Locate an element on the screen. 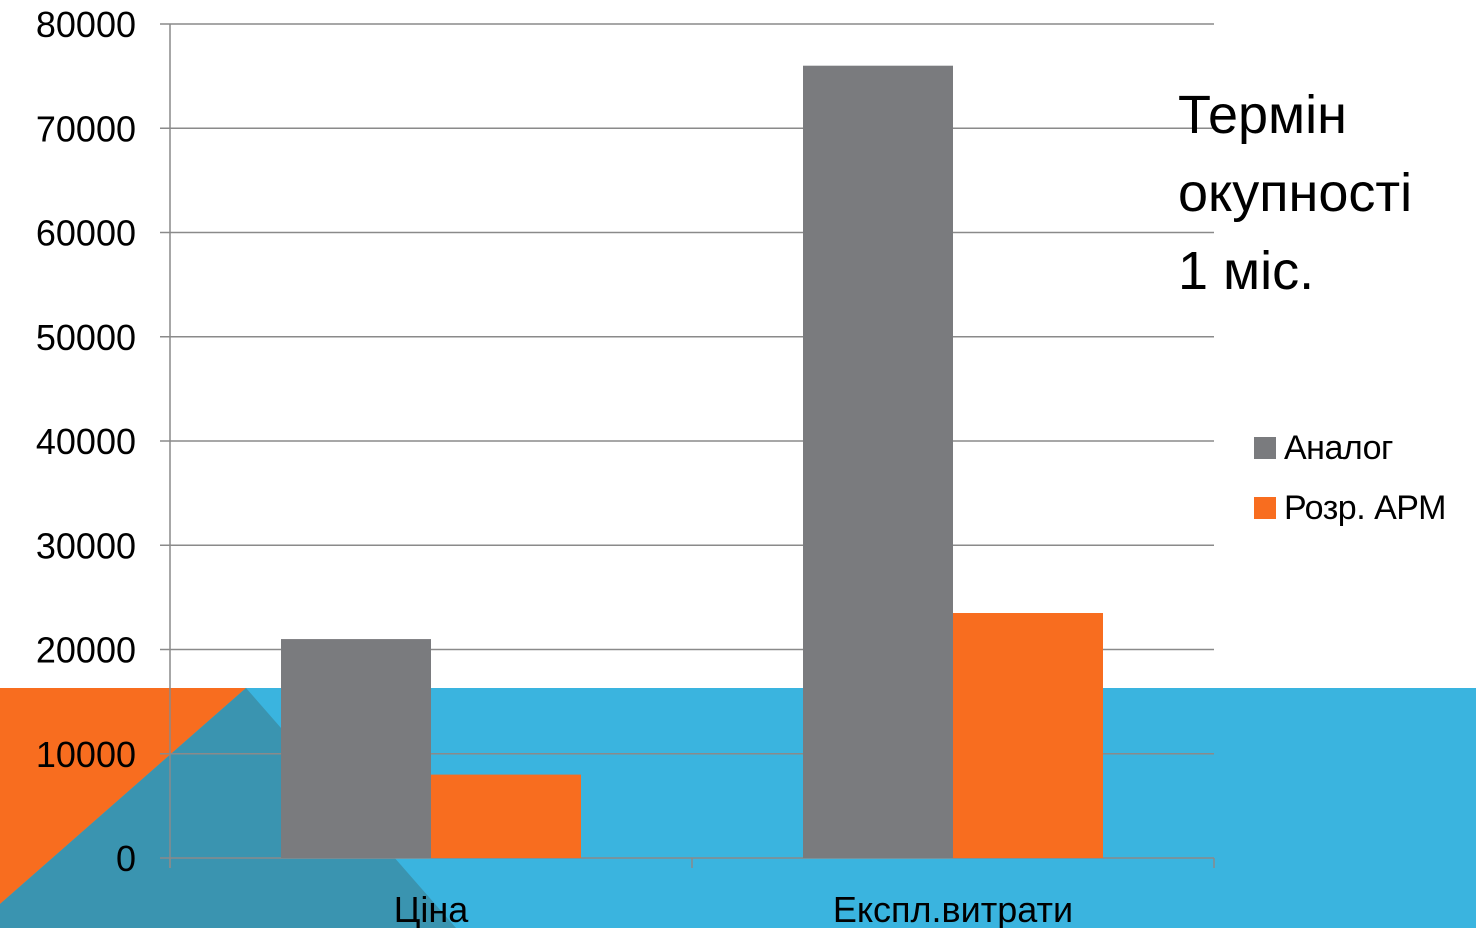 The height and width of the screenshot is (928, 1476). y-tick-label: 30000 is located at coordinates (86, 545).